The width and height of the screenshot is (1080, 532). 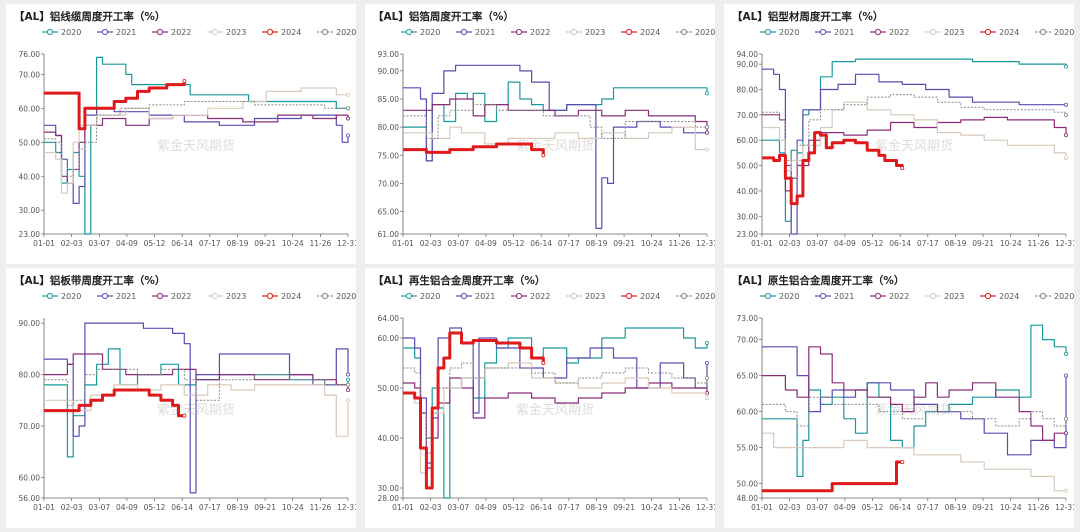 What do you see at coordinates (196, 146) in the screenshot?
I see `watermark: 紫金天风期货` at bounding box center [196, 146].